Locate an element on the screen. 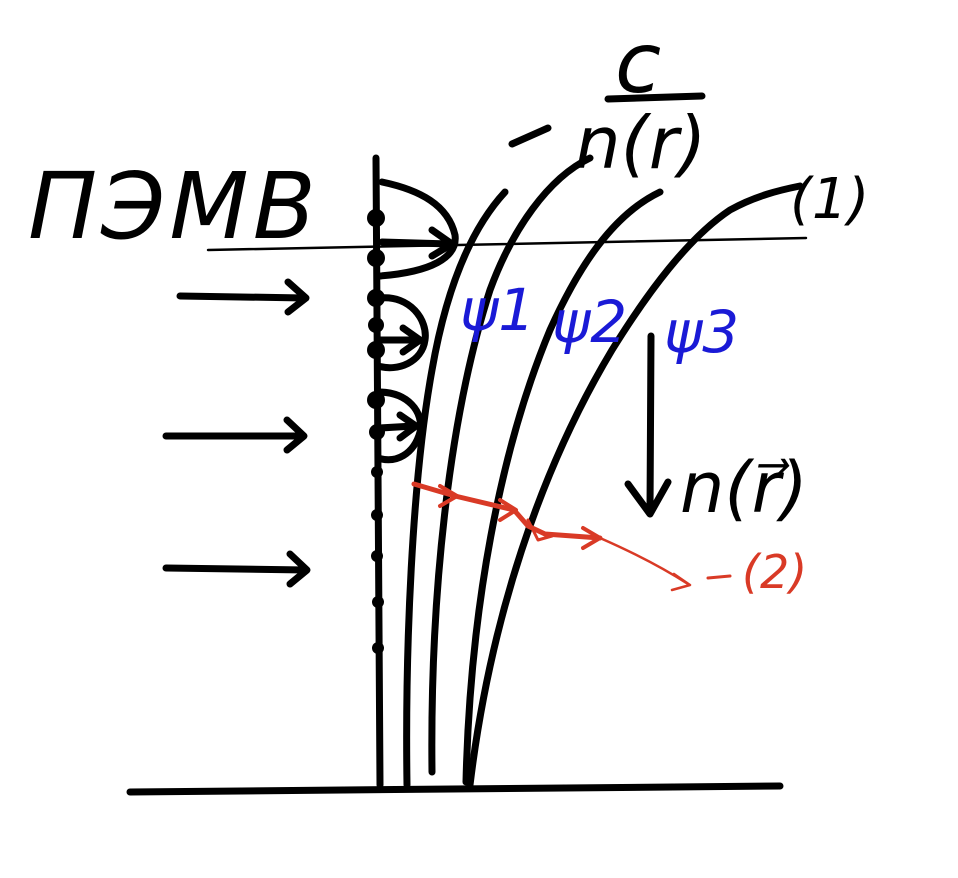 Image resolution: width=958 pixels, height=878 pixels. psi-2-label: ψ2 is located at coordinates (589, 322).